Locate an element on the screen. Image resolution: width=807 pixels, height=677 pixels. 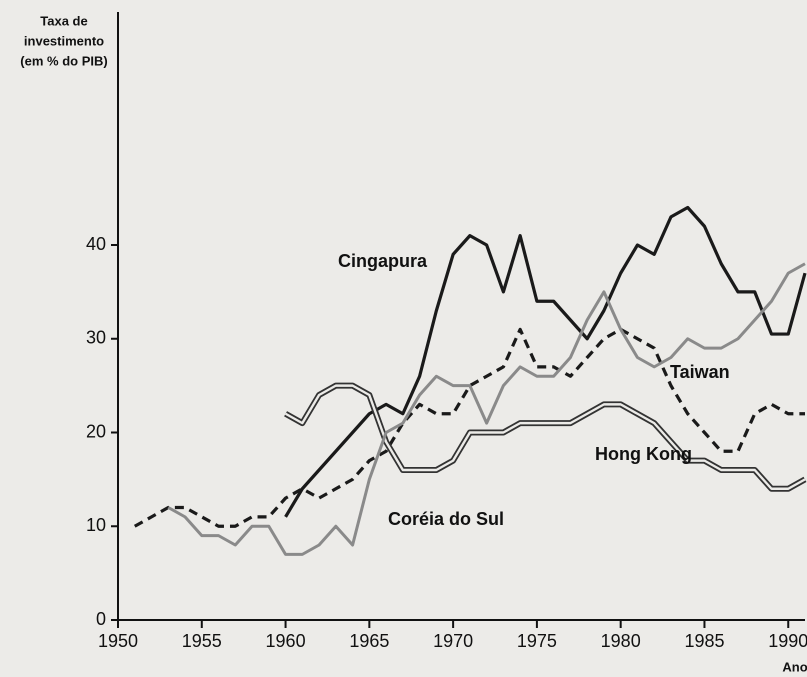
x-tick-label: 1985 is located at coordinates (704, 641).